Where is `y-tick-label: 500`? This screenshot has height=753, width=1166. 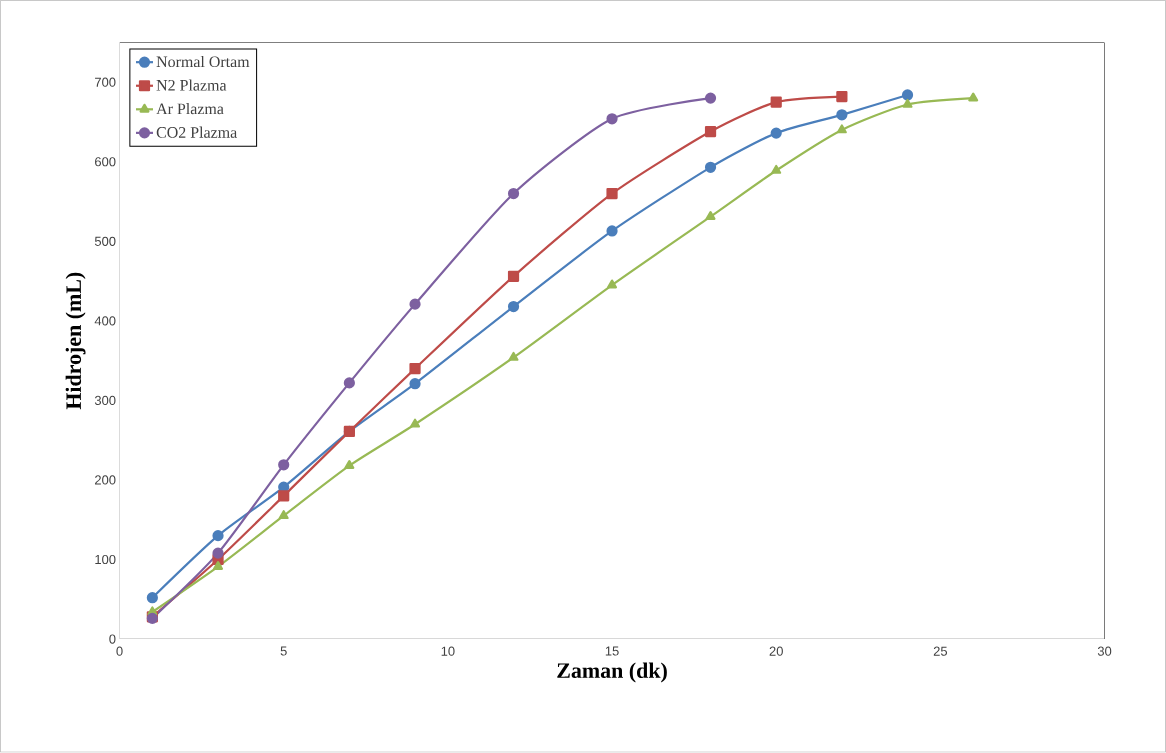
y-tick-label: 500 is located at coordinates (105, 241).